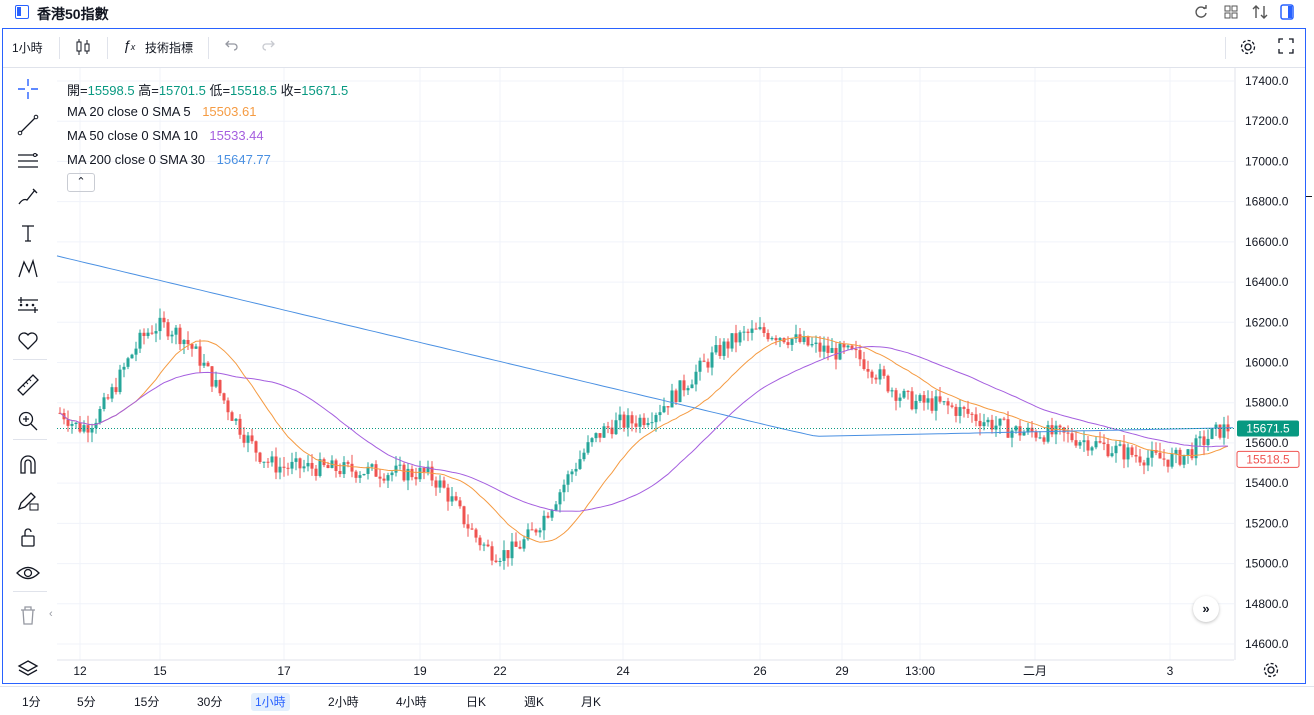 The image size is (1314, 715). I want to click on fx-icon: ƒx, so click(129, 45).